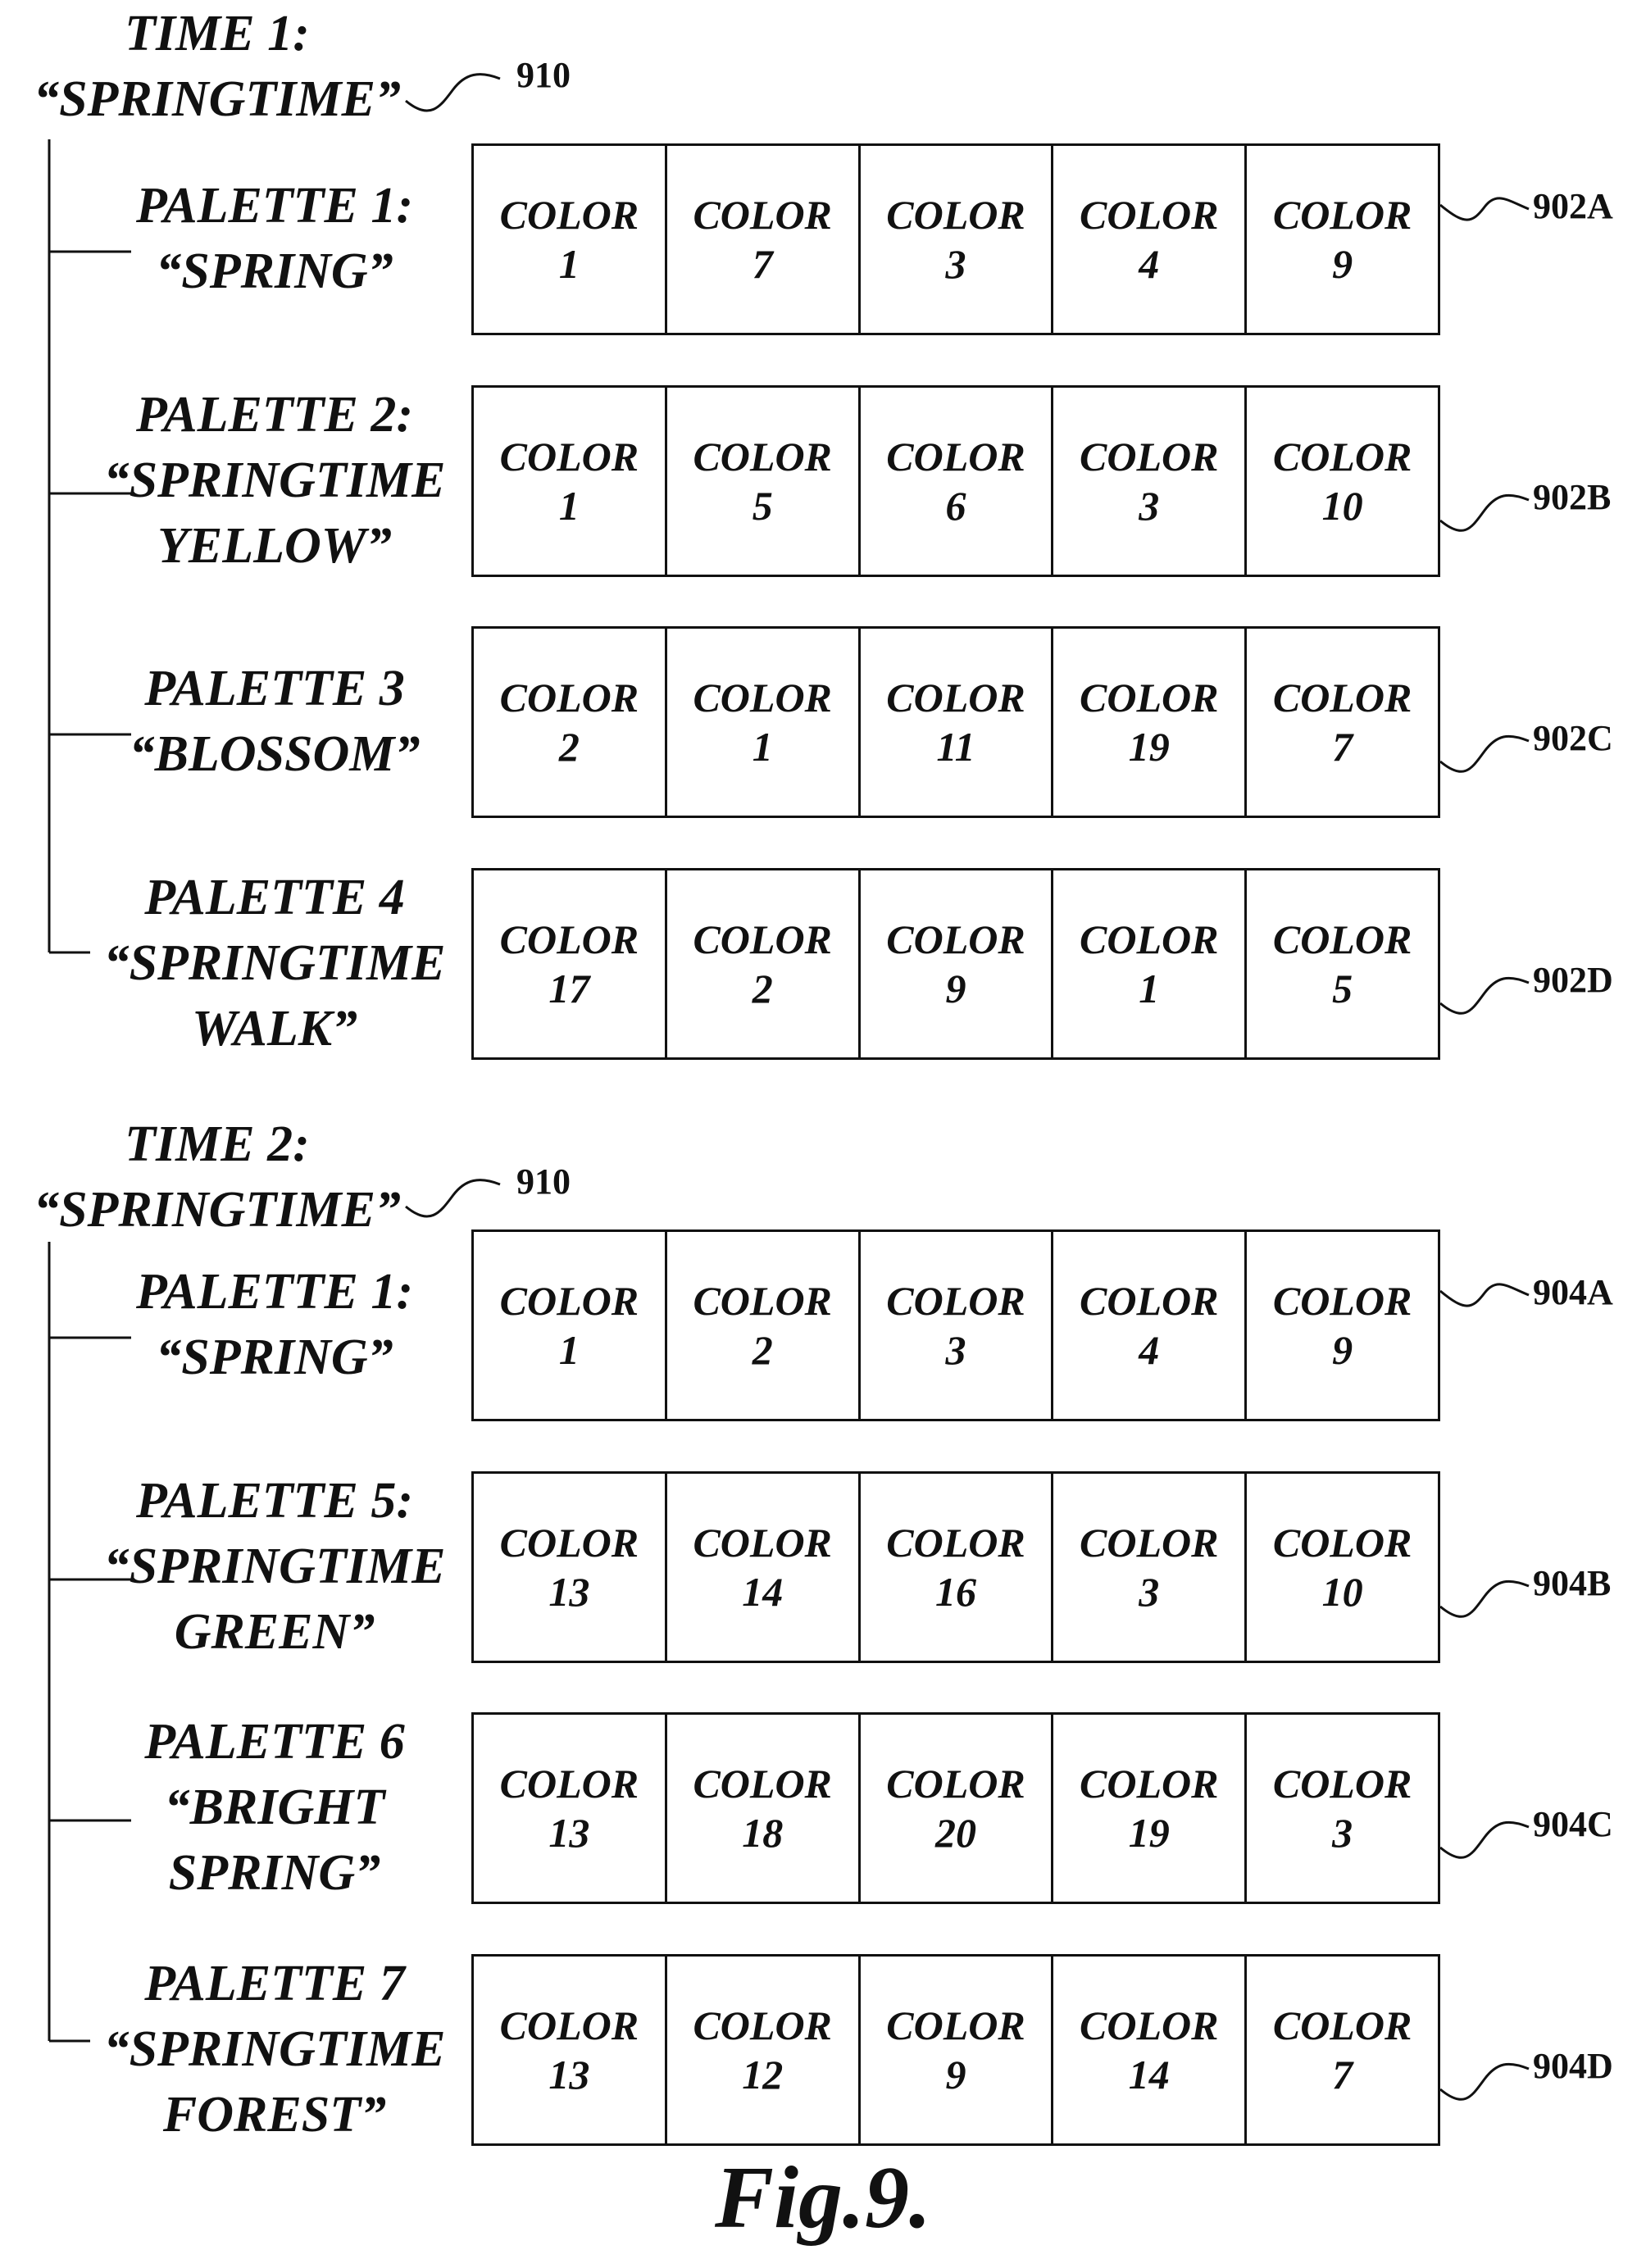 The image size is (1646, 2268). I want to click on color-swatch: COLOR14, so click(1150, 2050).